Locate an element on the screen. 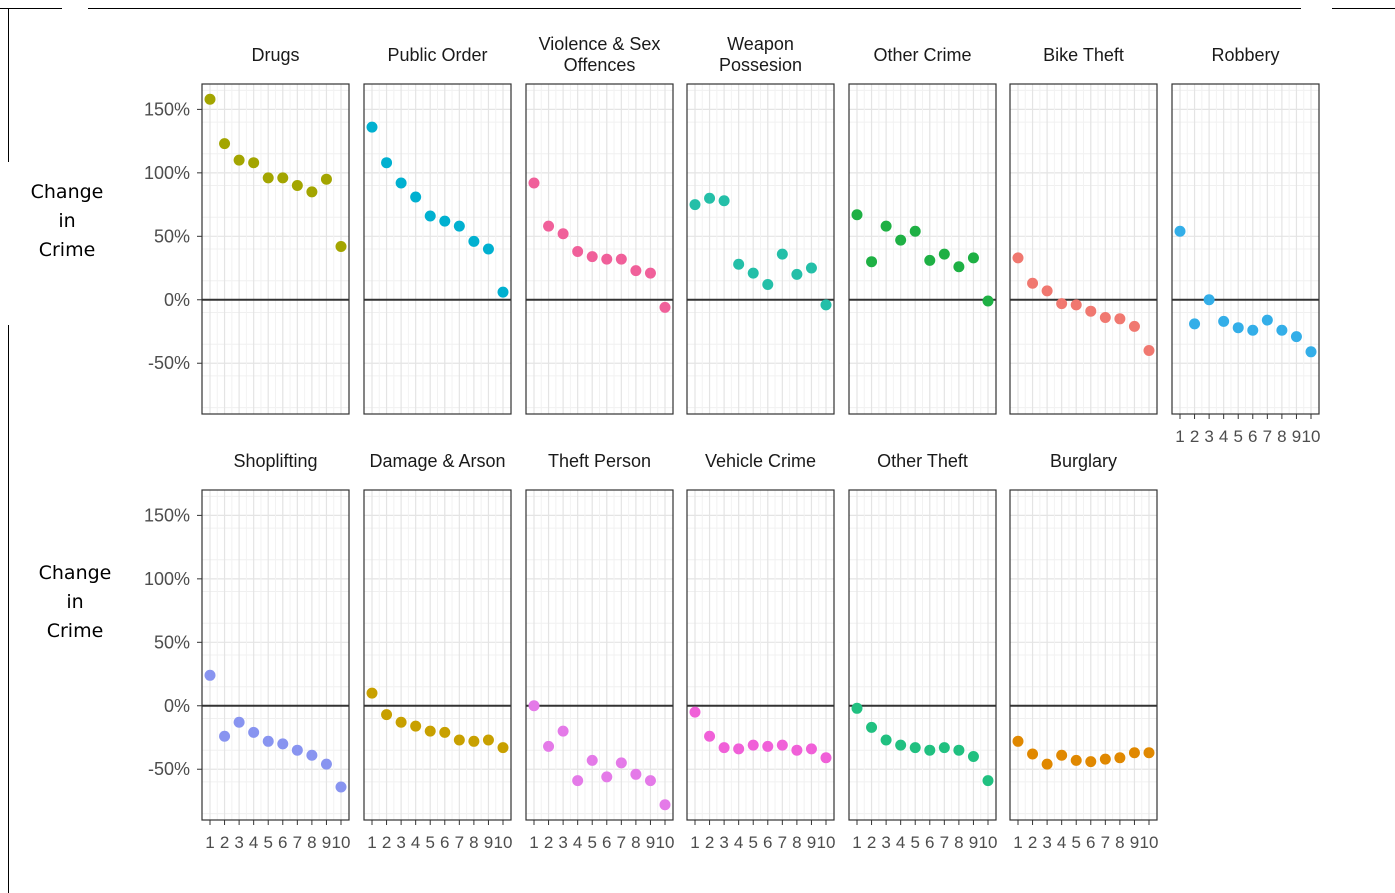  y-tick-label: 0% is located at coordinates (177, 706).